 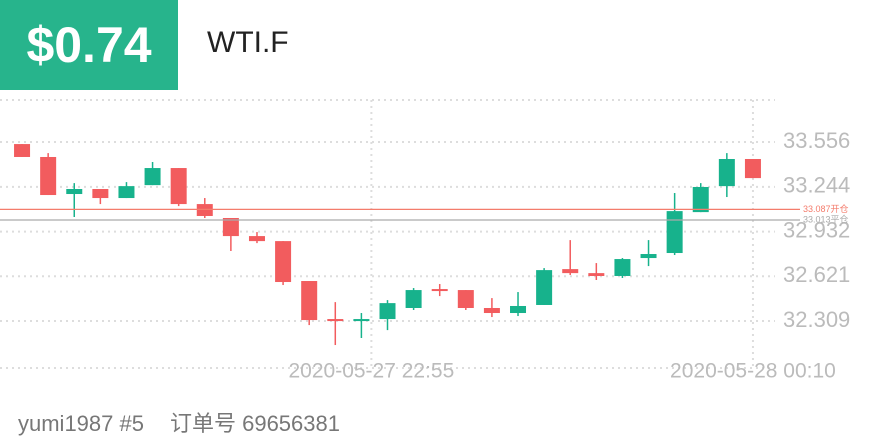 I want to click on x-tick-label: 2020-05-28 00:10, so click(x=753, y=371).